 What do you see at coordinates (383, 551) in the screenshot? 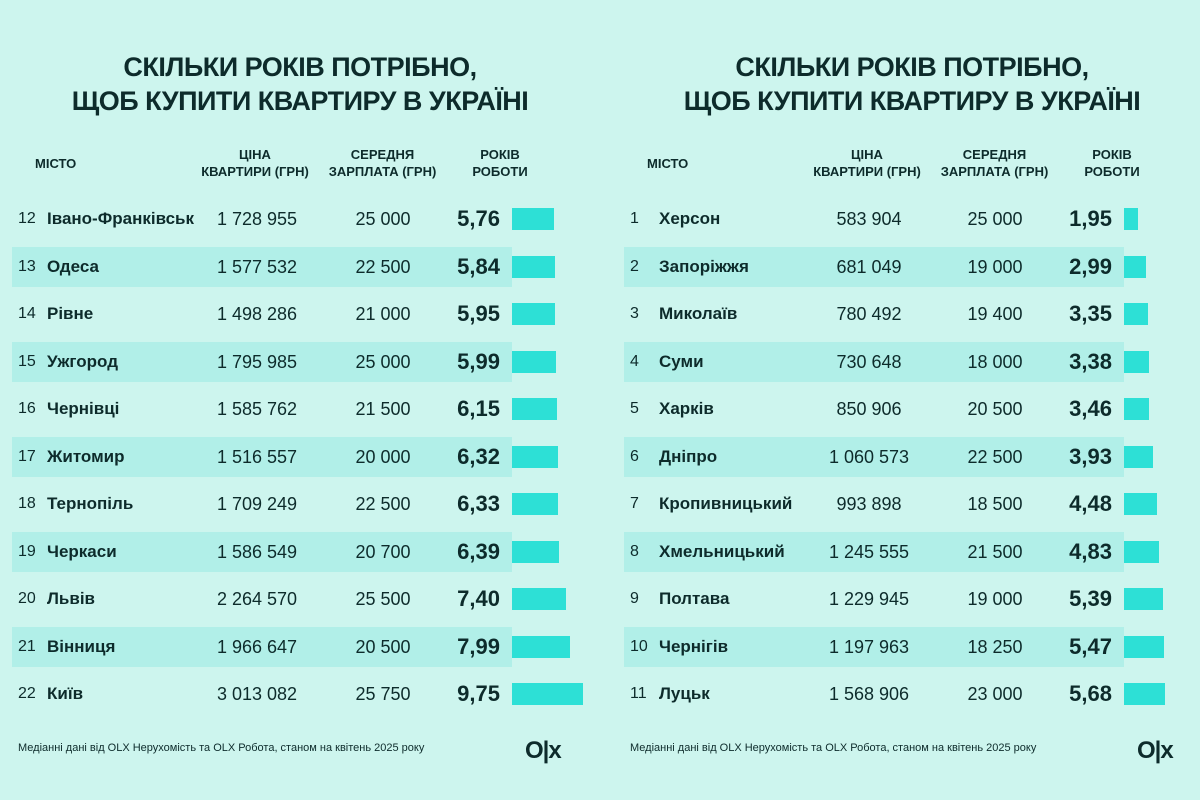
I see `salary-cell: 20 700` at bounding box center [383, 551].